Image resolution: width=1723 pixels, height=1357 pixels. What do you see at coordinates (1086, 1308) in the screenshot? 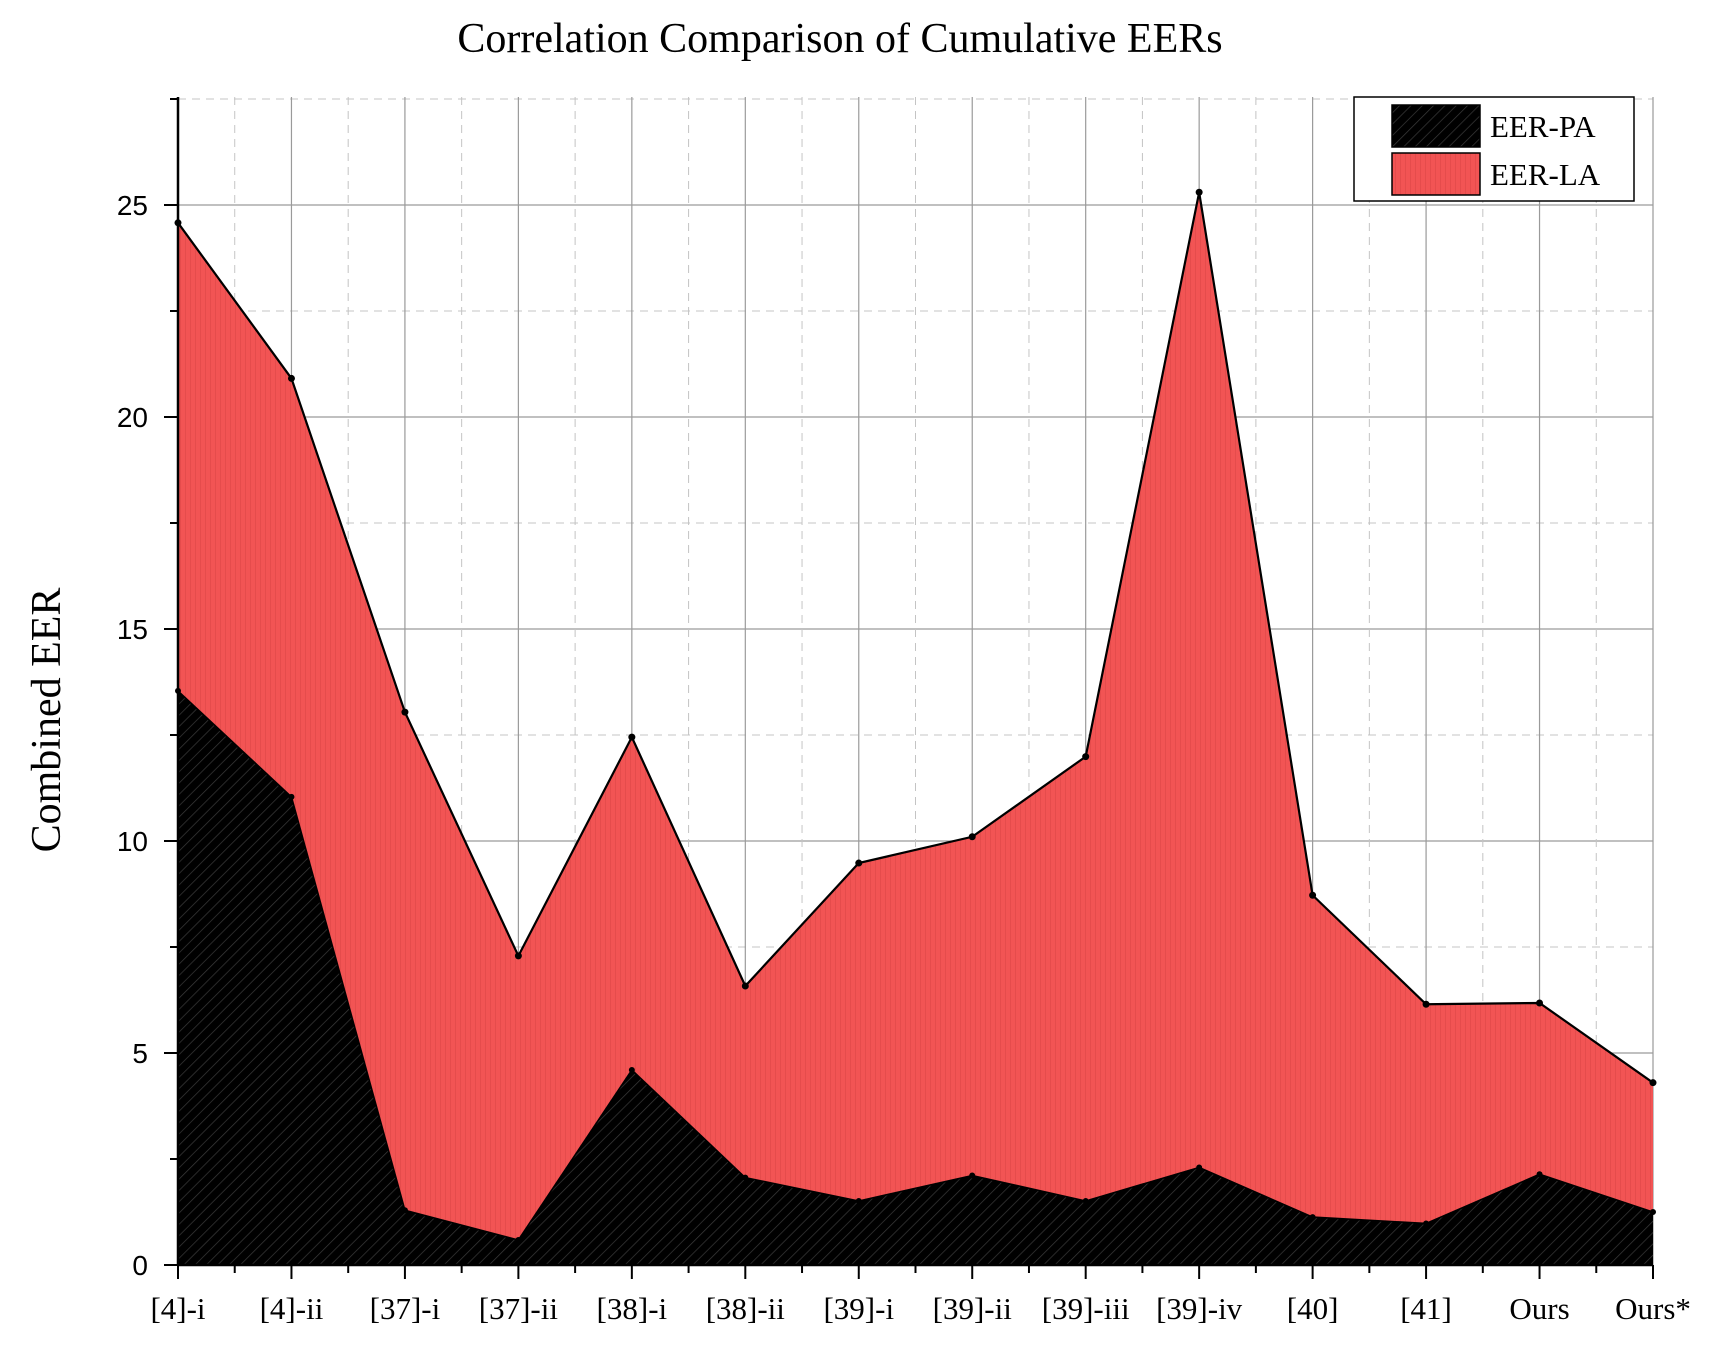
I see `x-tick-label: [39]-iii` at bounding box center [1086, 1308].